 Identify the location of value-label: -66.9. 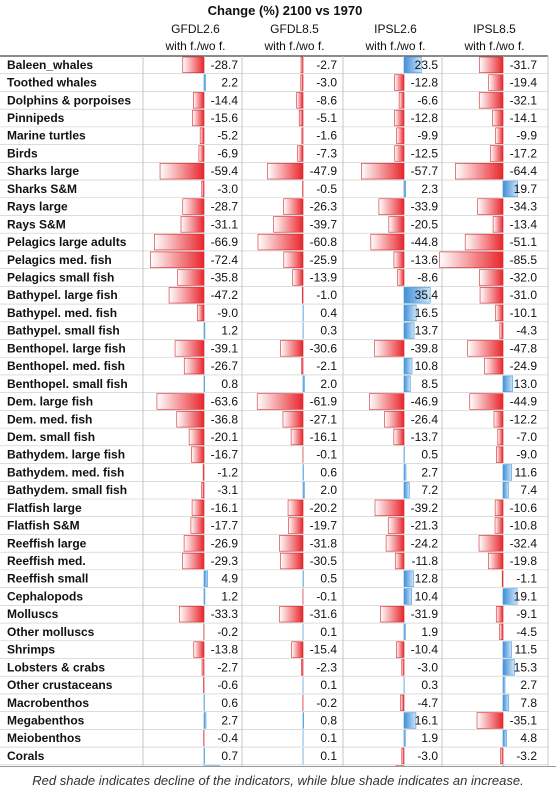
(225, 242).